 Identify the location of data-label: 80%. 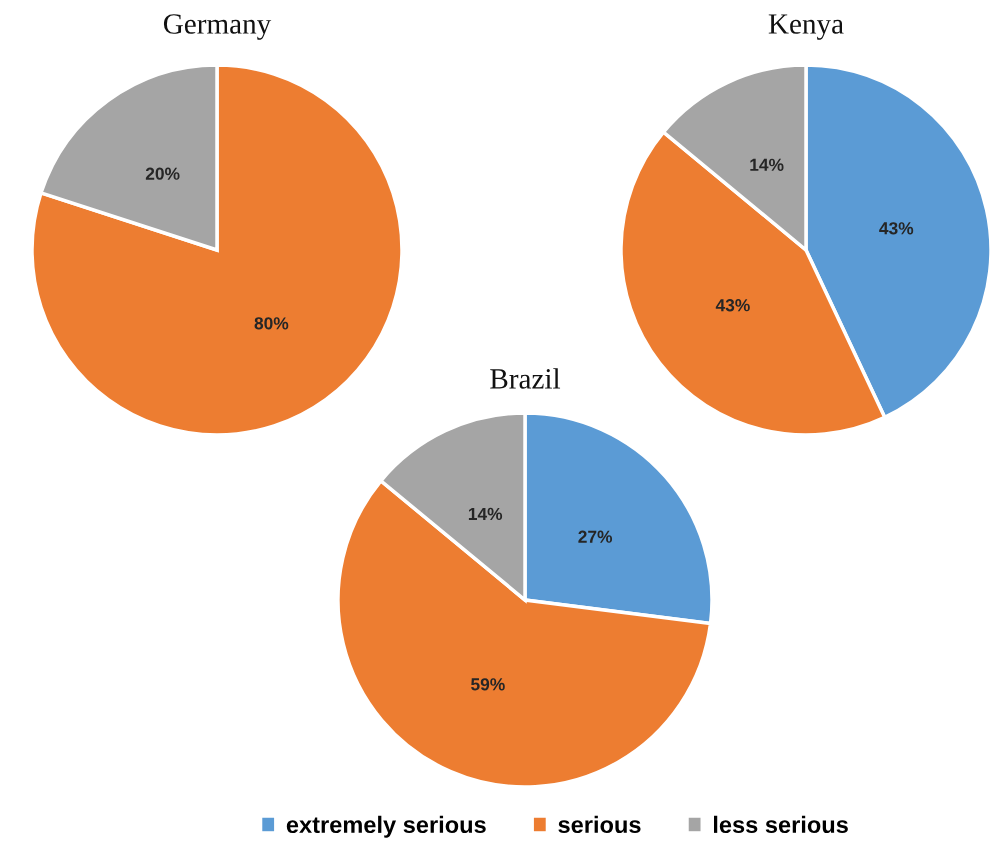
(271, 323).